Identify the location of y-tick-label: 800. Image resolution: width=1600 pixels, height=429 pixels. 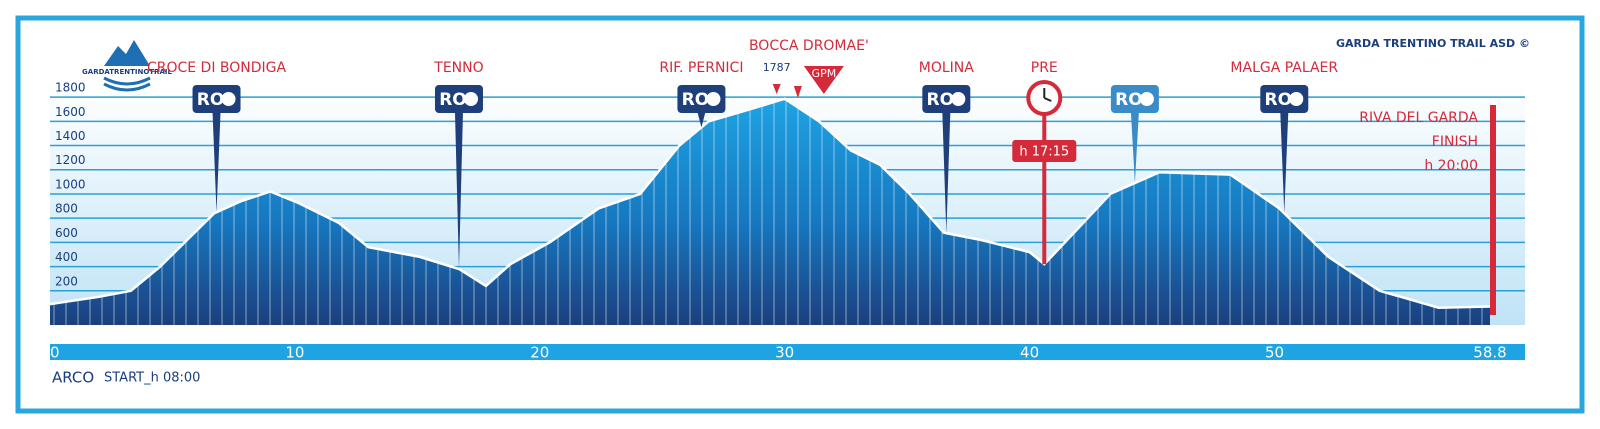
(66, 209).